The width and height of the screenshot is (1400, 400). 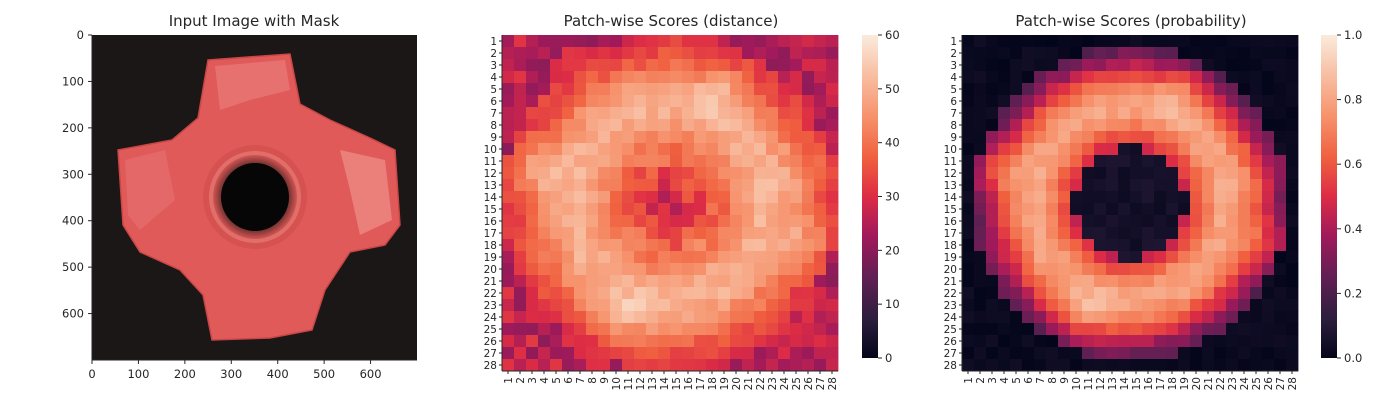 I want to click on row-tick-label: 5, so click(x=953, y=90).